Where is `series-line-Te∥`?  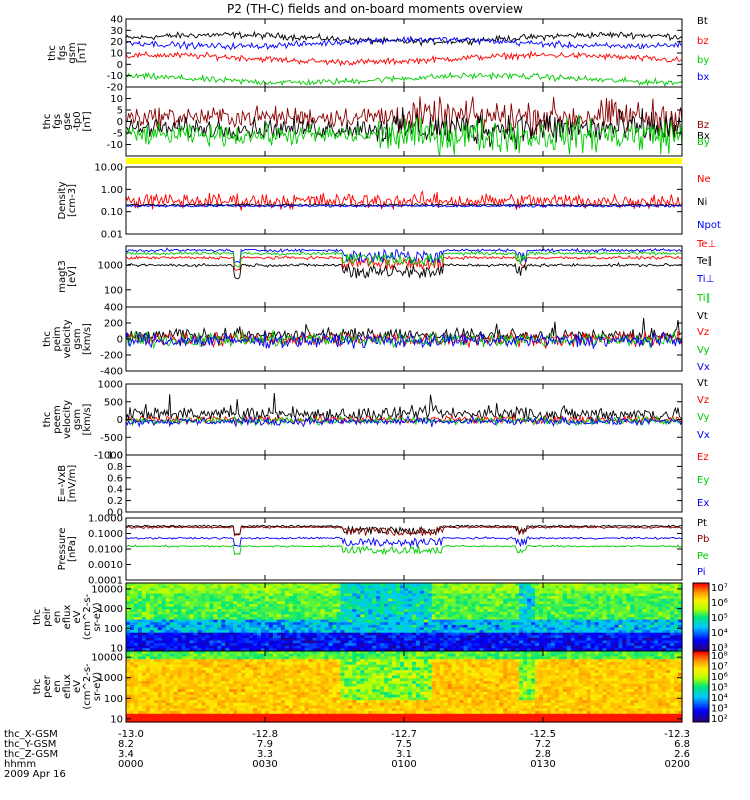 series-line-Te∥ is located at coordinates (404, 270).